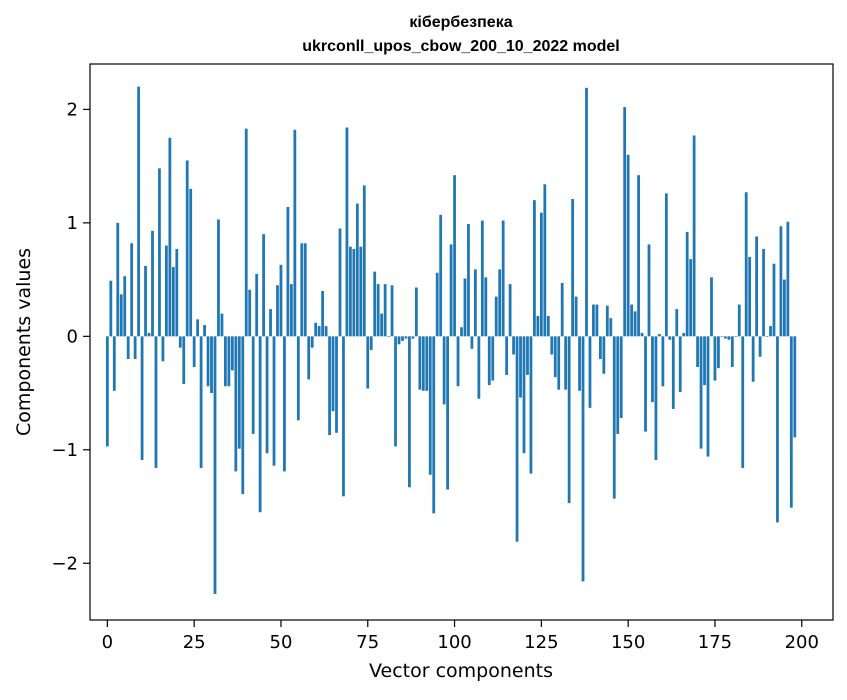  I want to click on x-tick-label: 125, so click(541, 642).